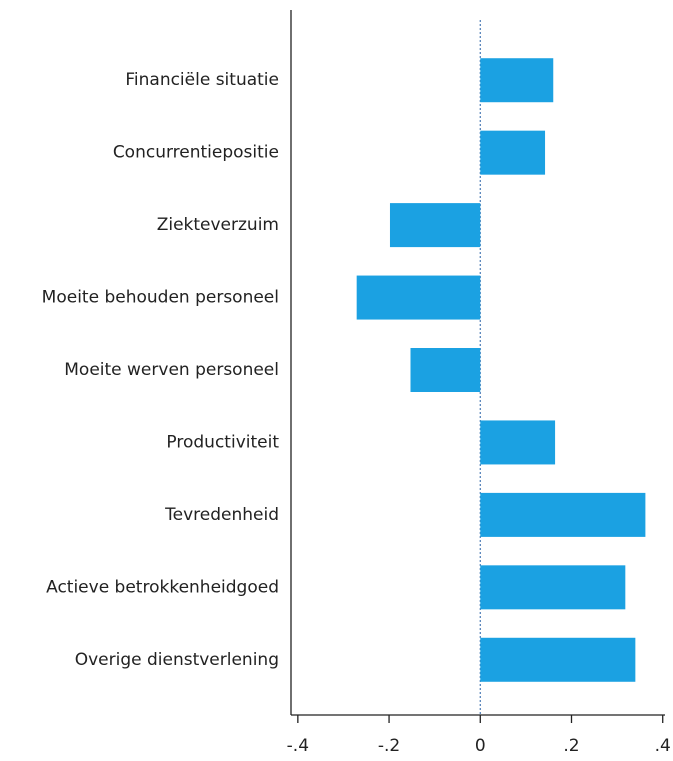 The height and width of the screenshot is (761, 673). I want to click on y-tick-label: Tevredenheid, so click(221, 515).